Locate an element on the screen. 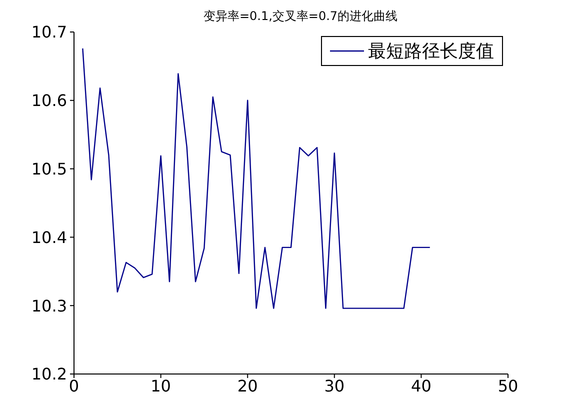  x-tick-label: 0 is located at coordinates (74, 386).